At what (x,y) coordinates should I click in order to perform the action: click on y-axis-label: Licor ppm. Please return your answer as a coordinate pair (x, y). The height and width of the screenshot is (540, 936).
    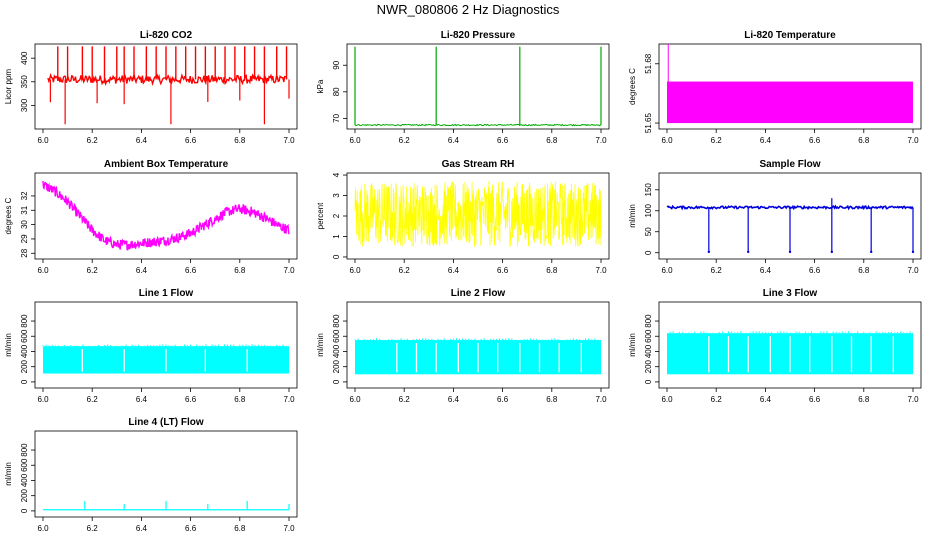
    Looking at the image, I should click on (8, 86).